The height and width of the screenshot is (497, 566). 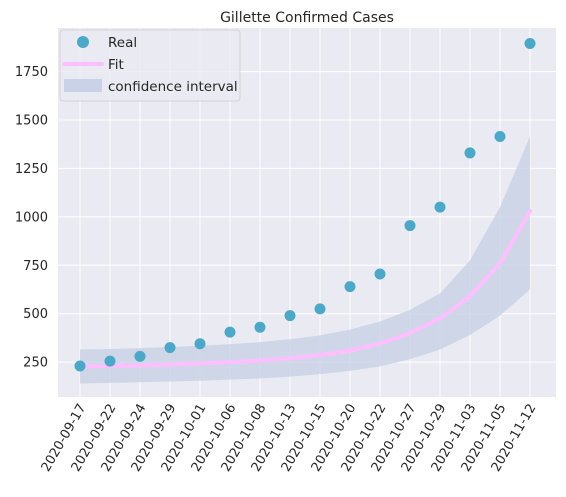 I want to click on y-tick-label: 1500, so click(x=31, y=121).